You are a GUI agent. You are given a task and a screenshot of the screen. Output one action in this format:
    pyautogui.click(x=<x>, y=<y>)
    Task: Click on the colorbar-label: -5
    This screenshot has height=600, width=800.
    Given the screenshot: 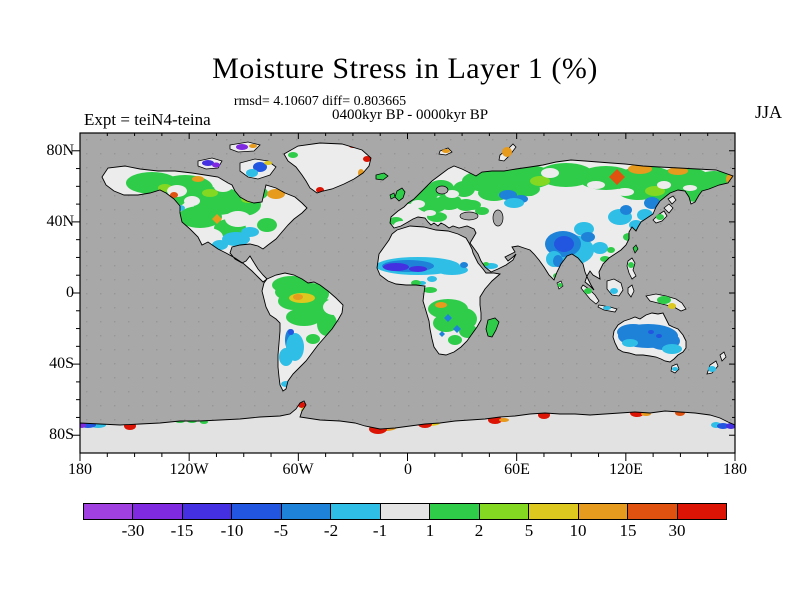 What is the action you would take?
    pyautogui.click(x=281, y=530)
    